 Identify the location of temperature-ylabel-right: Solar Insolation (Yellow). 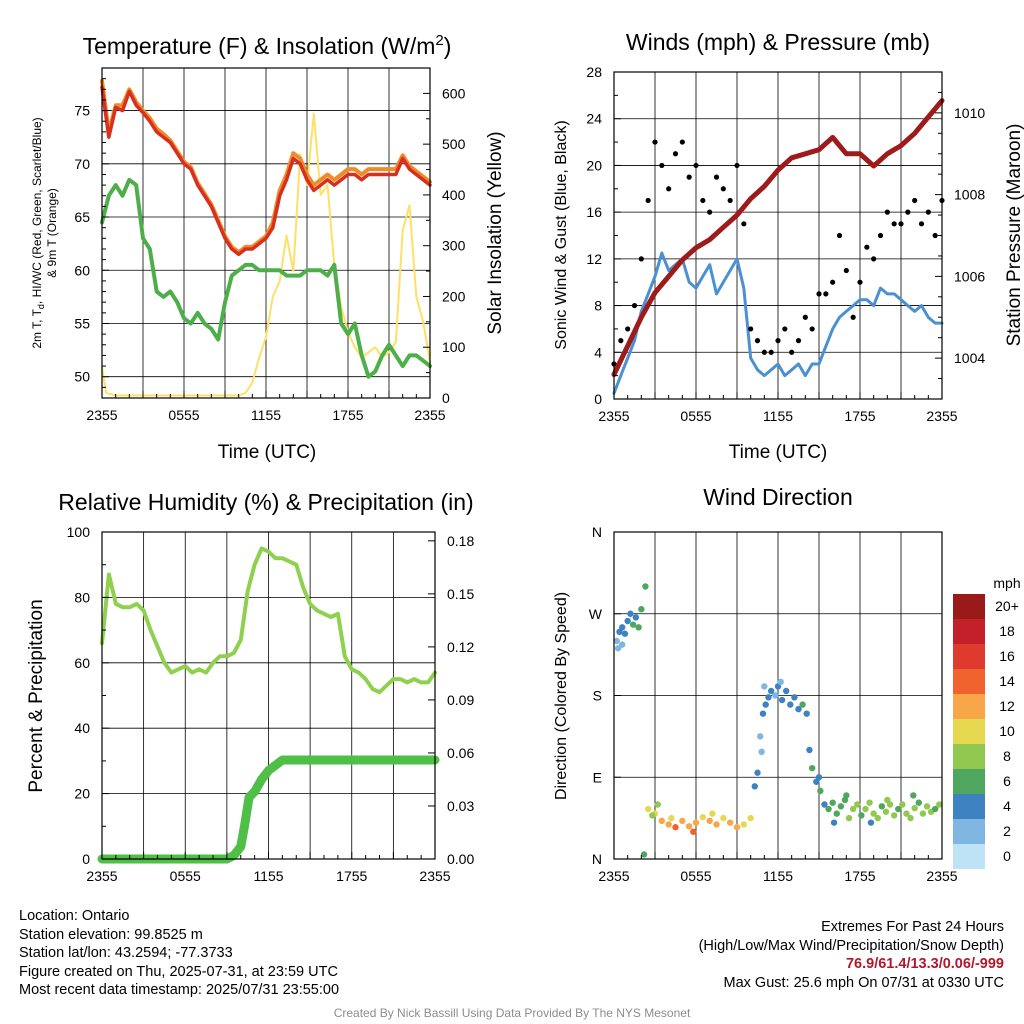
(495, 232).